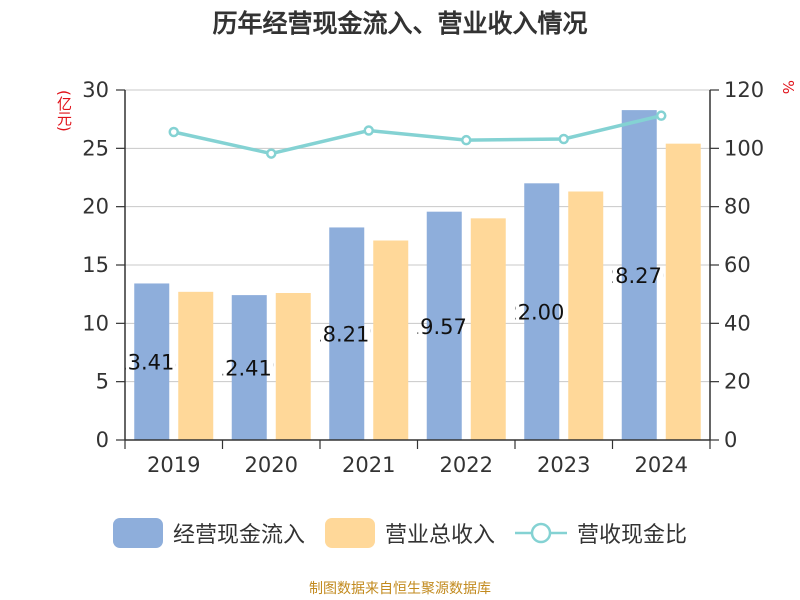 This screenshot has width=800, height=600. I want to click on data-label-cash-inflow-2020: 12.419, so click(248, 369).